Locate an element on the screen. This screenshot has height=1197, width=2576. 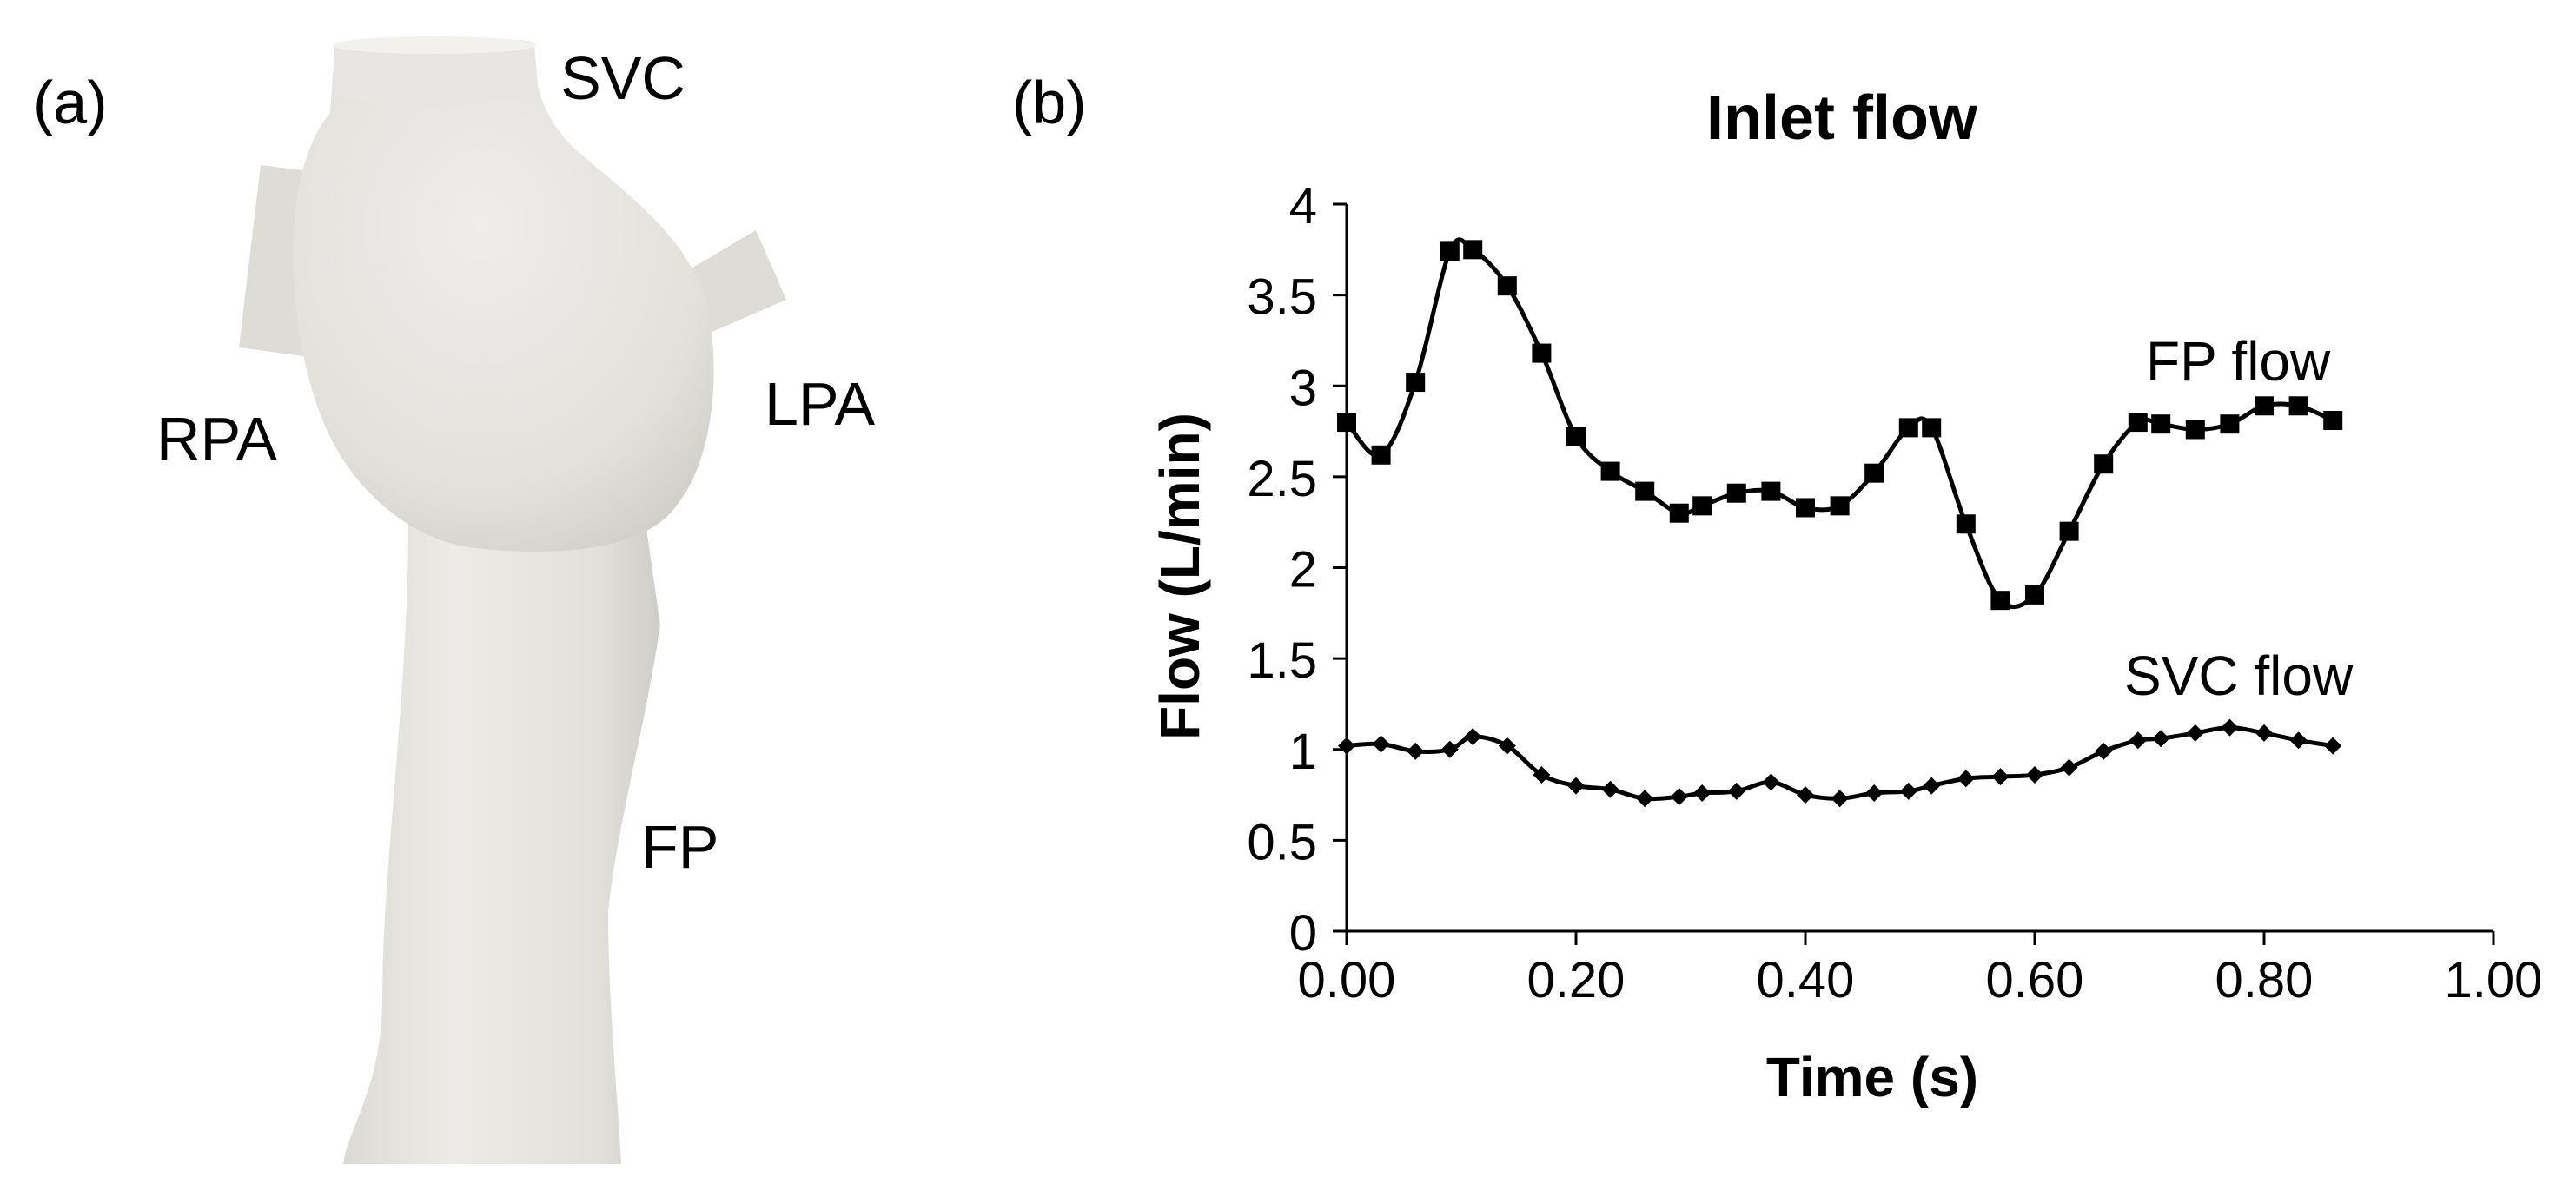
panel-a-label: (a) is located at coordinates (70, 102).